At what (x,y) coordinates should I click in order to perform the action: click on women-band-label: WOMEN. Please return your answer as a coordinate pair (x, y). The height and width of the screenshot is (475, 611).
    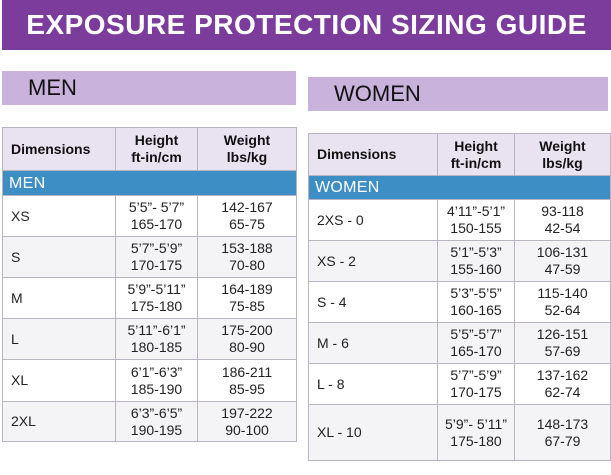
    Looking at the image, I should click on (459, 187).